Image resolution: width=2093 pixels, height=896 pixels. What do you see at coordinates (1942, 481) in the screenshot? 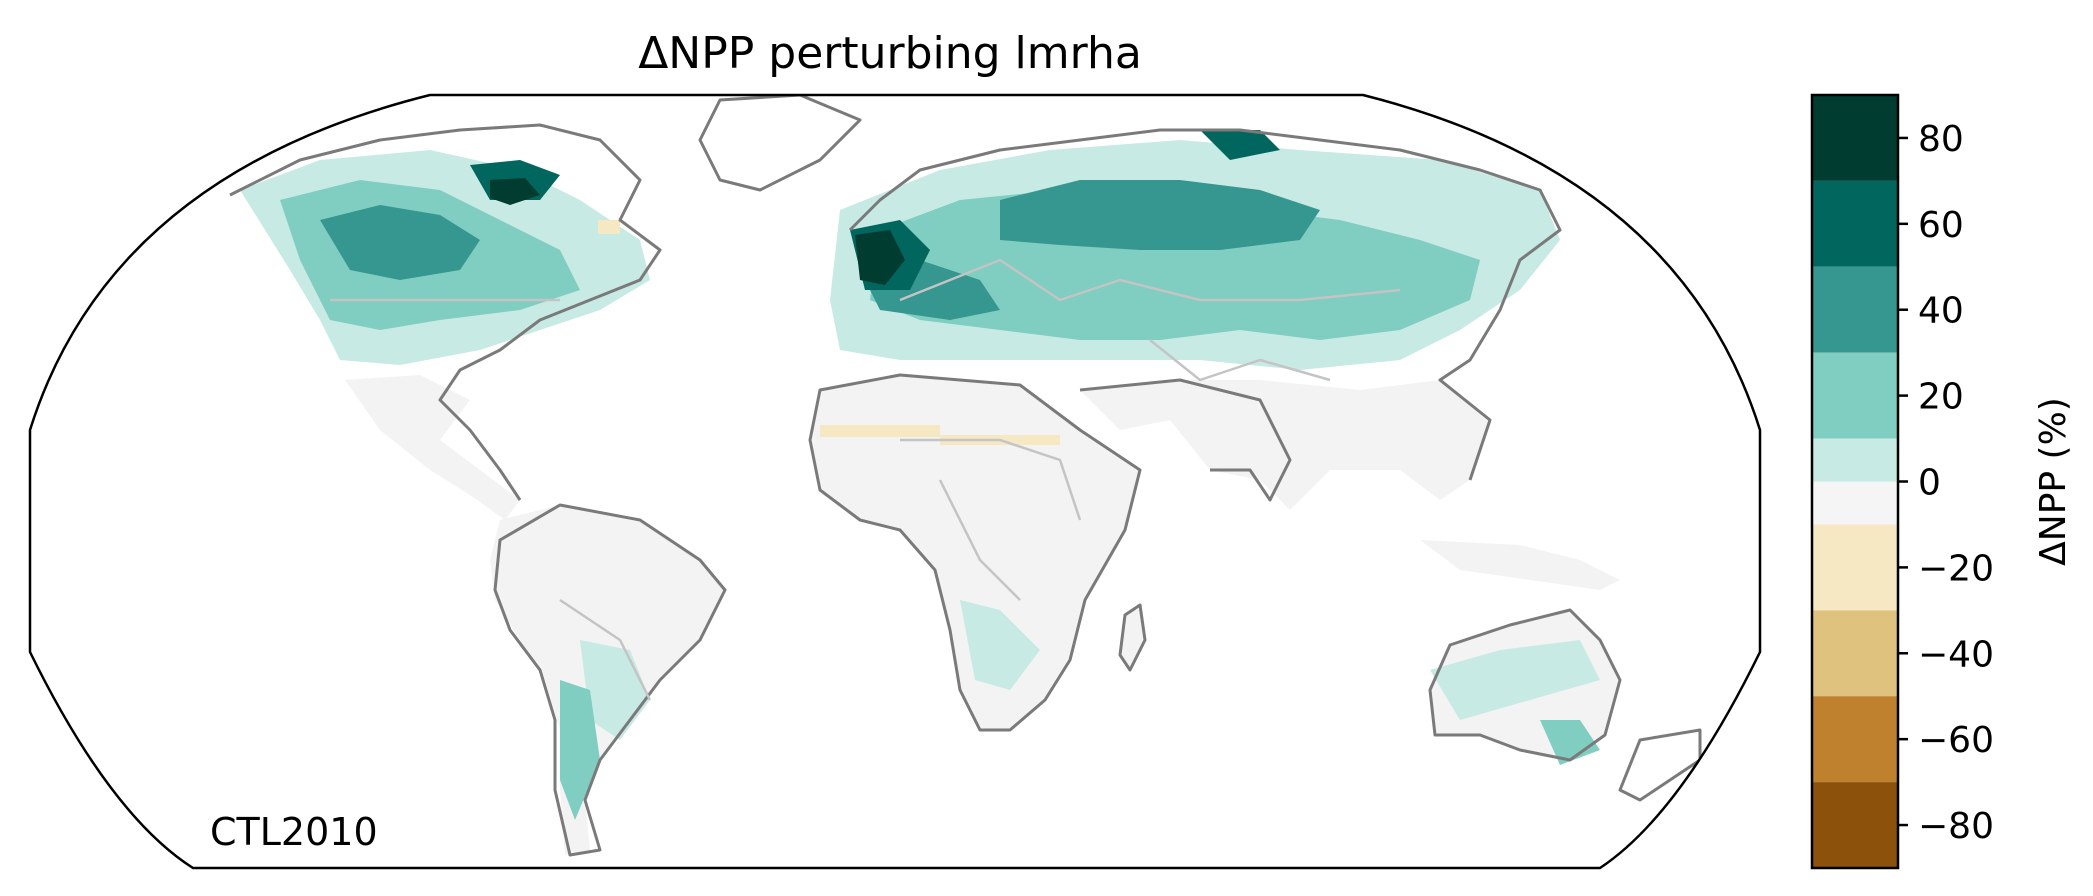
I see `colorbar: 80 60 40 20 0 −20 −40 −60 −80 ΔNPP (%)` at bounding box center [1942, 481].